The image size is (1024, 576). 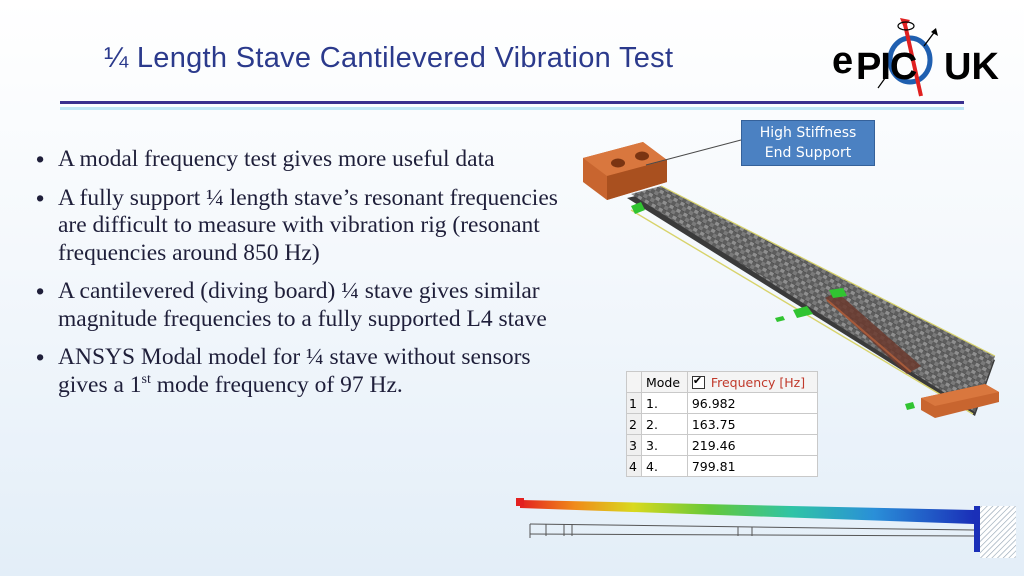 I want to click on logo-e: e, so click(x=843, y=61).